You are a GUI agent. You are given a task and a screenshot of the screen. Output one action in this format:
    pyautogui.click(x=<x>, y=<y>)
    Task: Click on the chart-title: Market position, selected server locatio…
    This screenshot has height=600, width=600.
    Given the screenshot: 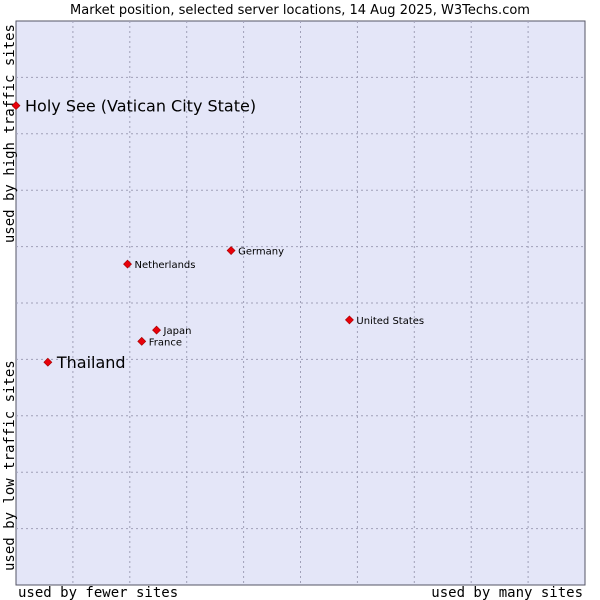 What is the action you would take?
    pyautogui.click(x=300, y=10)
    